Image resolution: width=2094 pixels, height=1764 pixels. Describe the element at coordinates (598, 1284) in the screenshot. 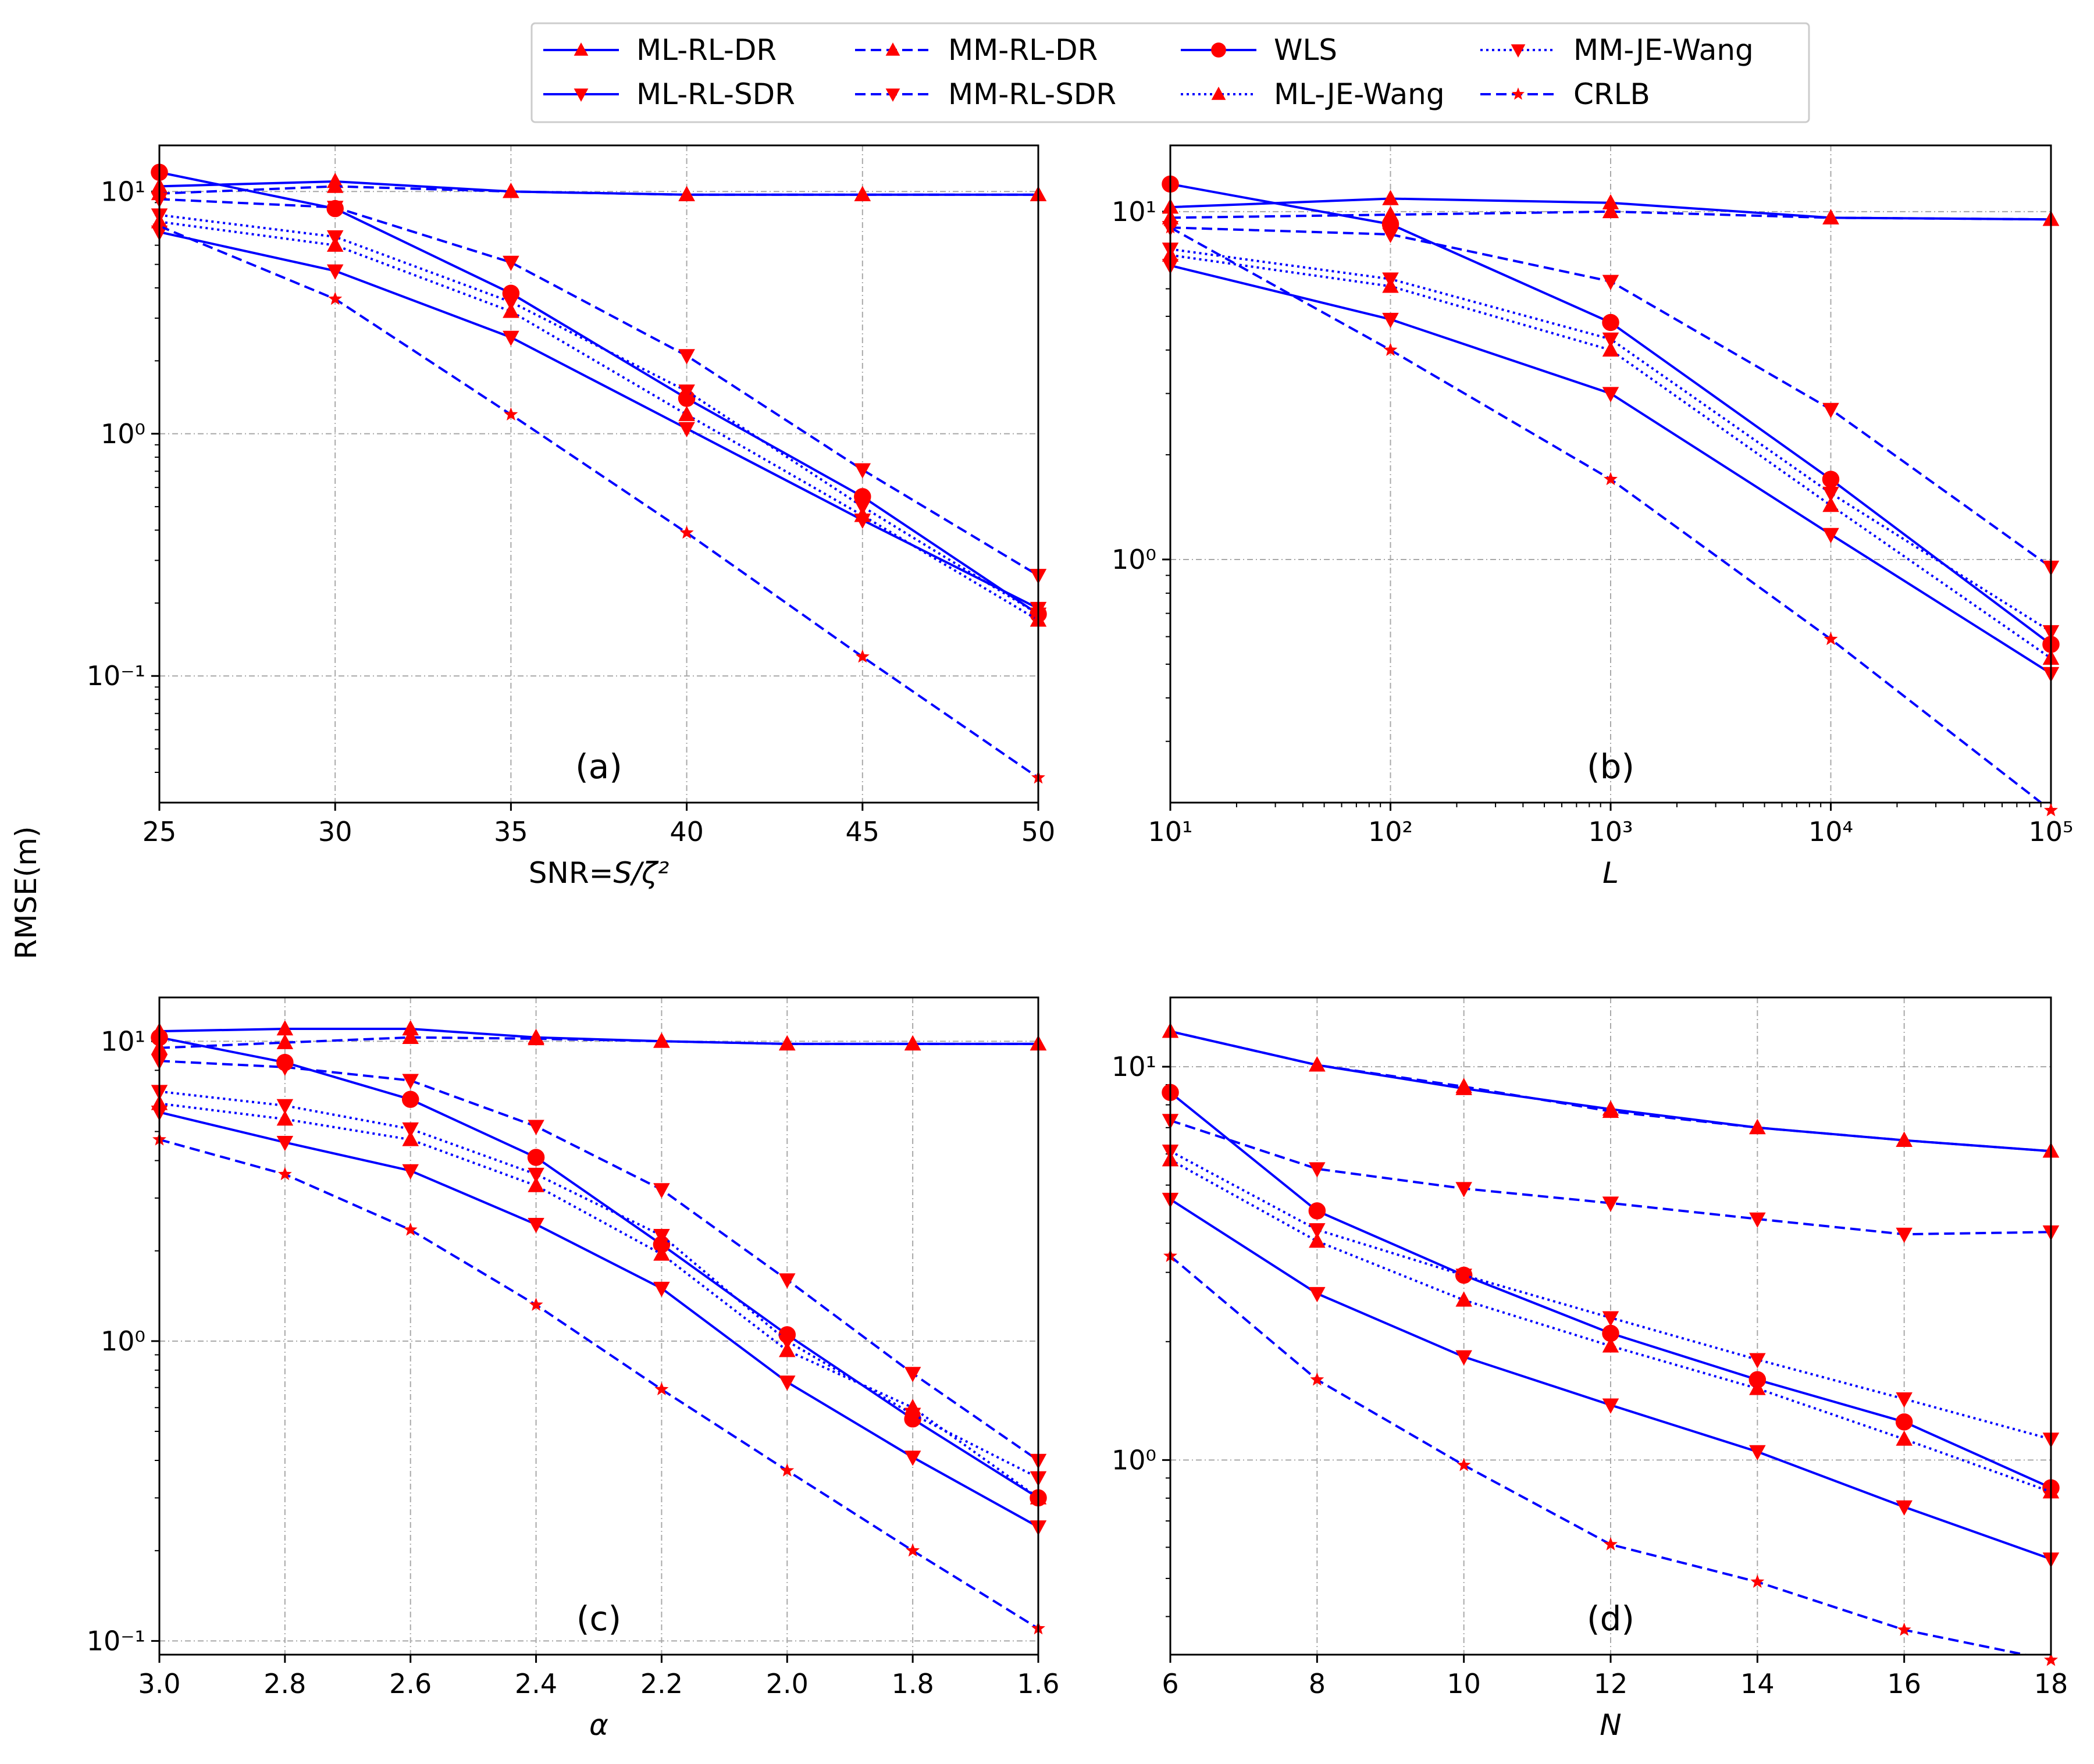

I see `series-line-mm-je-wang` at that location.